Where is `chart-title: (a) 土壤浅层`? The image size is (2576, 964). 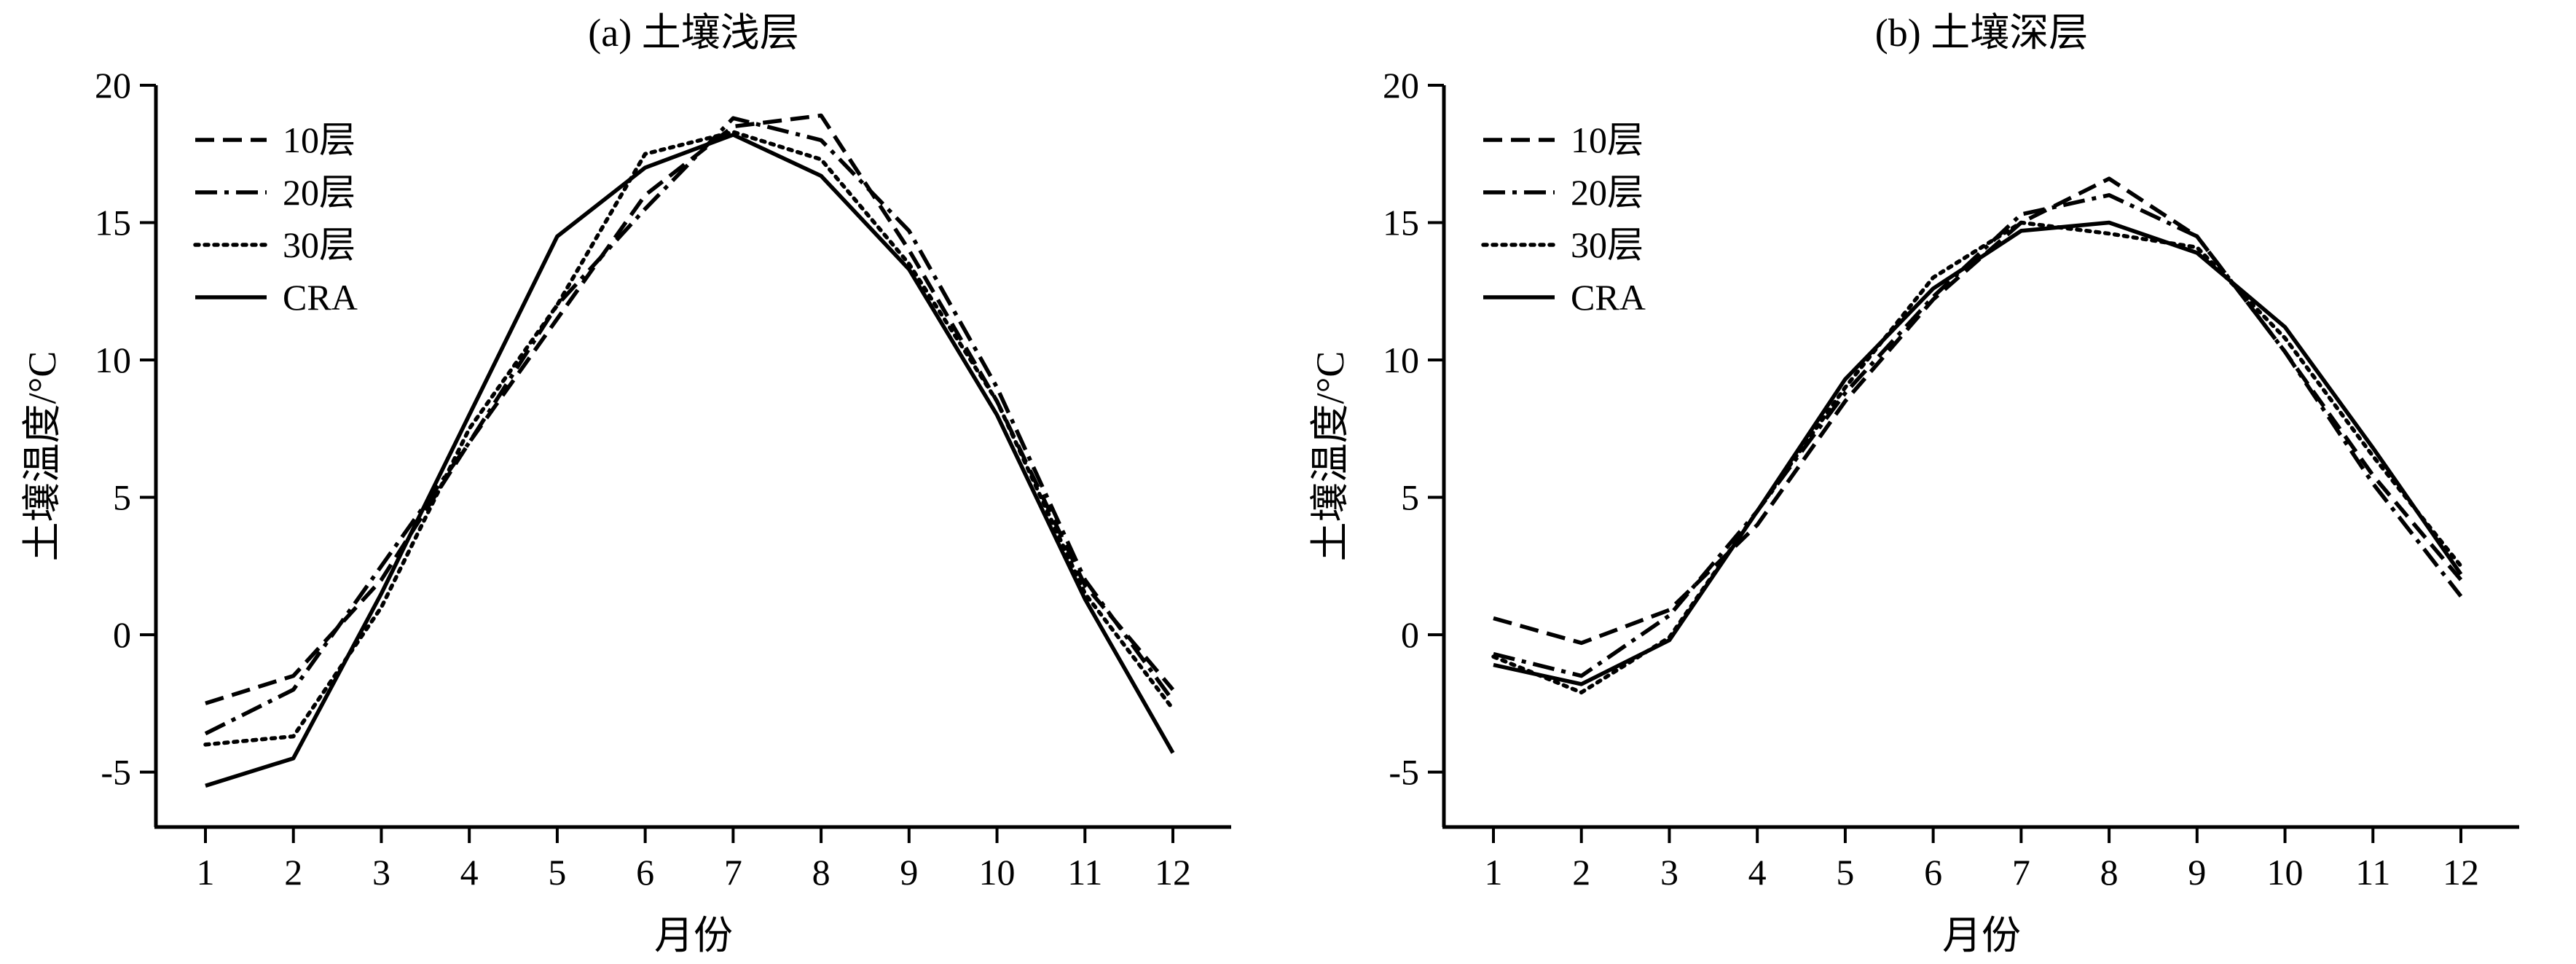 chart-title: (a) 土壤浅层 is located at coordinates (693, 33).